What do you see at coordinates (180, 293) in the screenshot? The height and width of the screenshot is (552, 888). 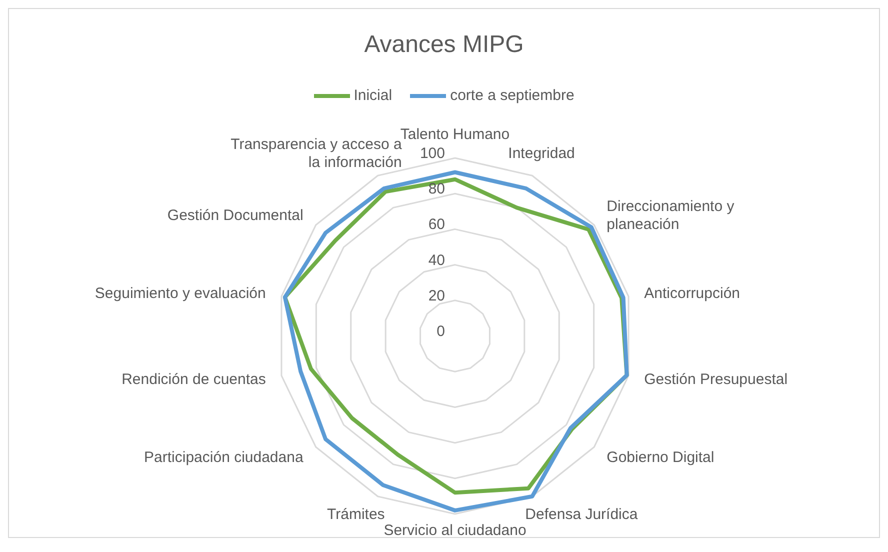 I see `spoke-label: Seguimiento y evaluación` at bounding box center [180, 293].